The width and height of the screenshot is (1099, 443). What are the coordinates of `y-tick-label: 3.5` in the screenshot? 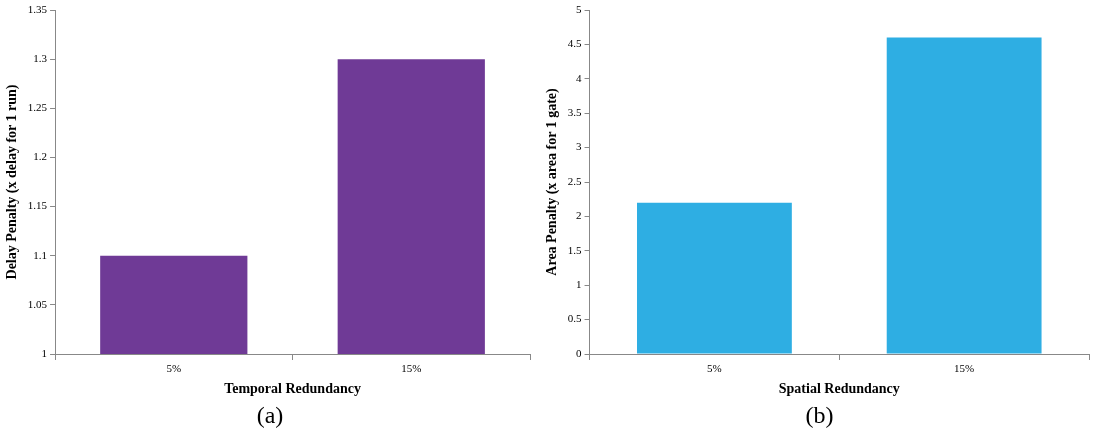 It's located at (575, 112).